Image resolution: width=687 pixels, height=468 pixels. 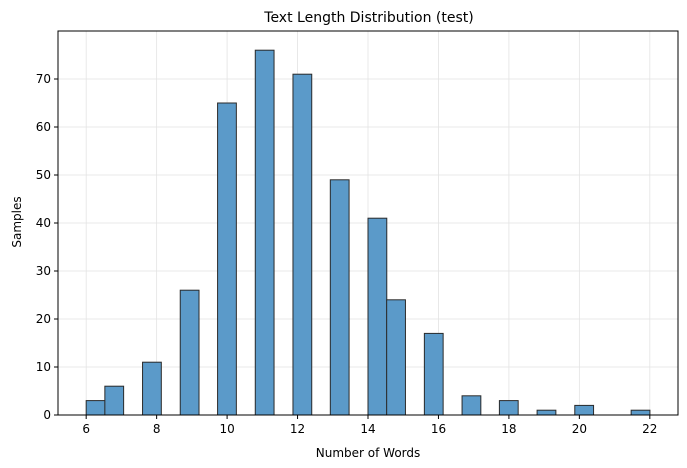 I want to click on x-tick-label: 18, so click(x=508, y=429).